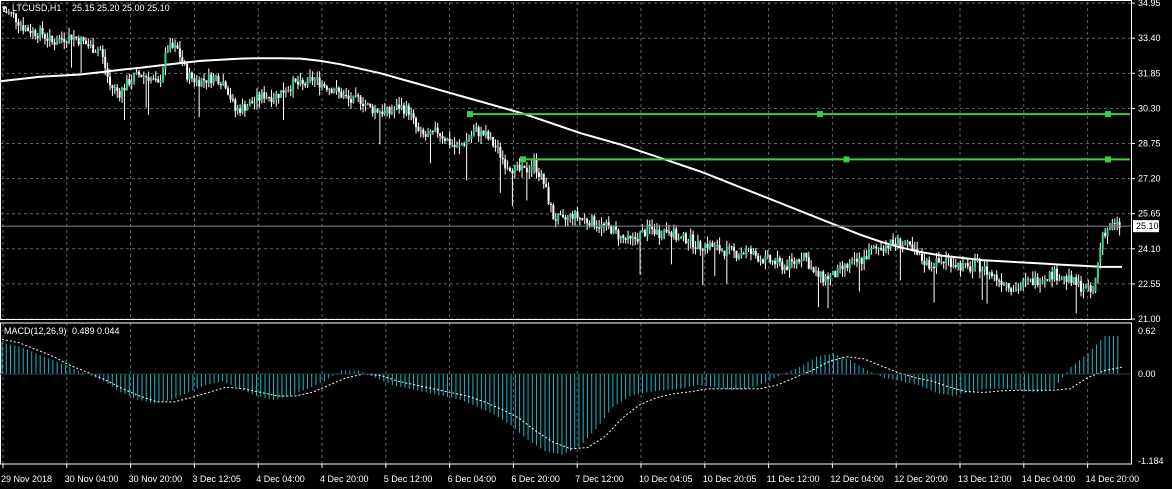  What do you see at coordinates (793, 479) in the screenshot?
I see `time-tick-label: 11 Dec 12:00` at bounding box center [793, 479].